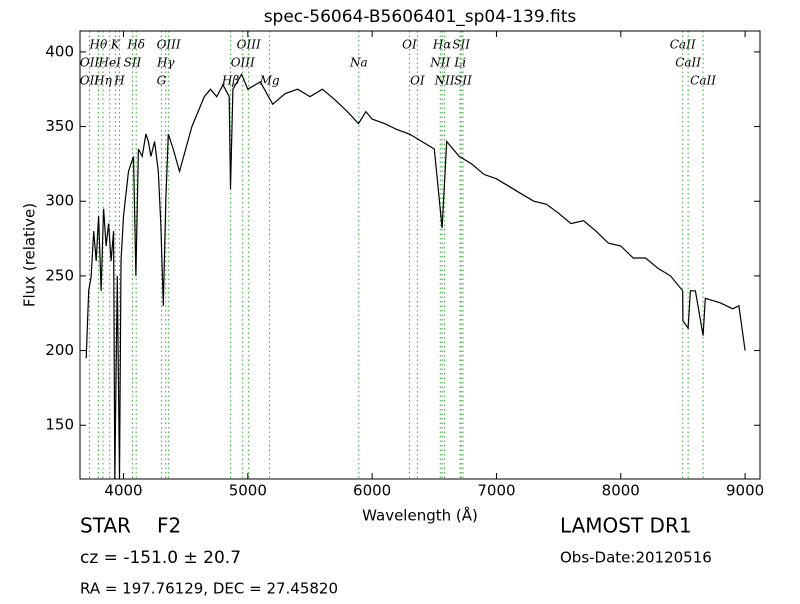 The height and width of the screenshot is (604, 800). What do you see at coordinates (110, 63) in the screenshot?
I see `spectral-line-label: HeI` at bounding box center [110, 63].